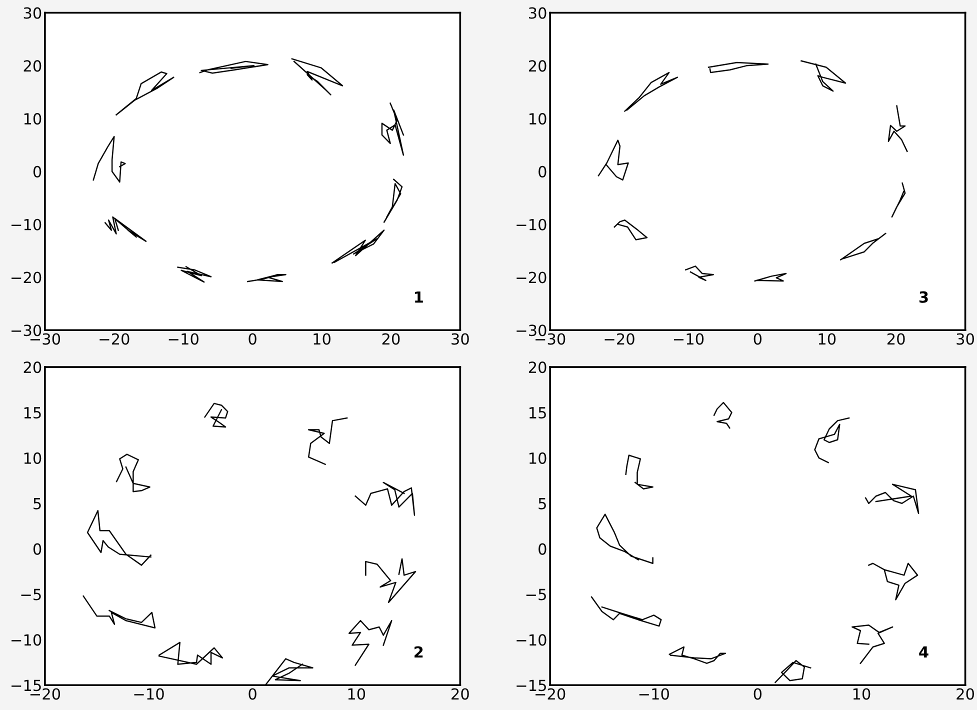  Describe the element at coordinates (418, 652) in the screenshot. I see `annotation: 2` at that location.